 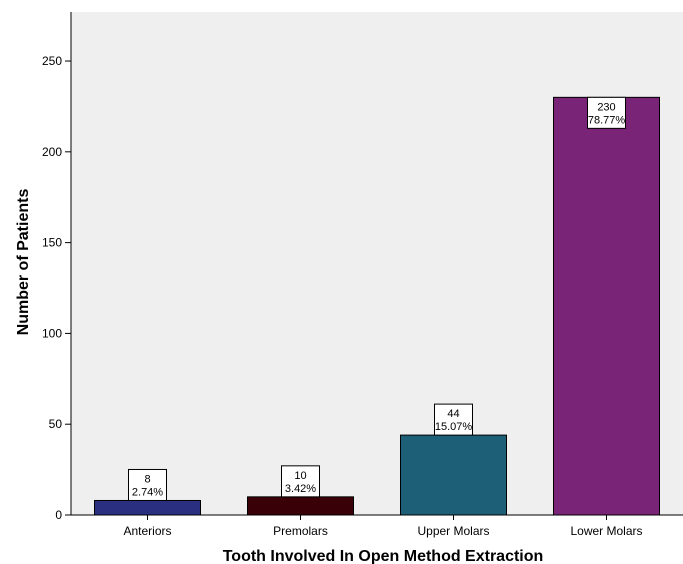 I want to click on y-axis-title: Number of Patients, so click(x=23, y=262).